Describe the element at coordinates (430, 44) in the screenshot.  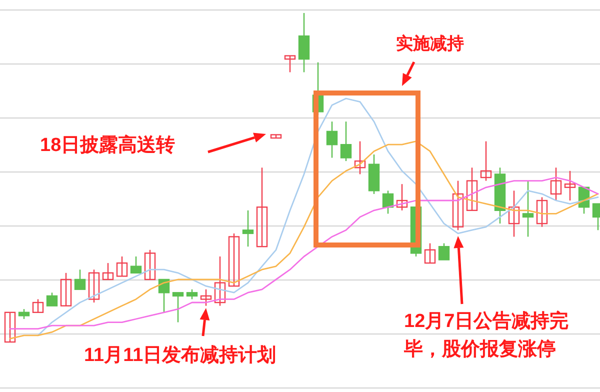
I see `annotation: 实施减持` at that location.